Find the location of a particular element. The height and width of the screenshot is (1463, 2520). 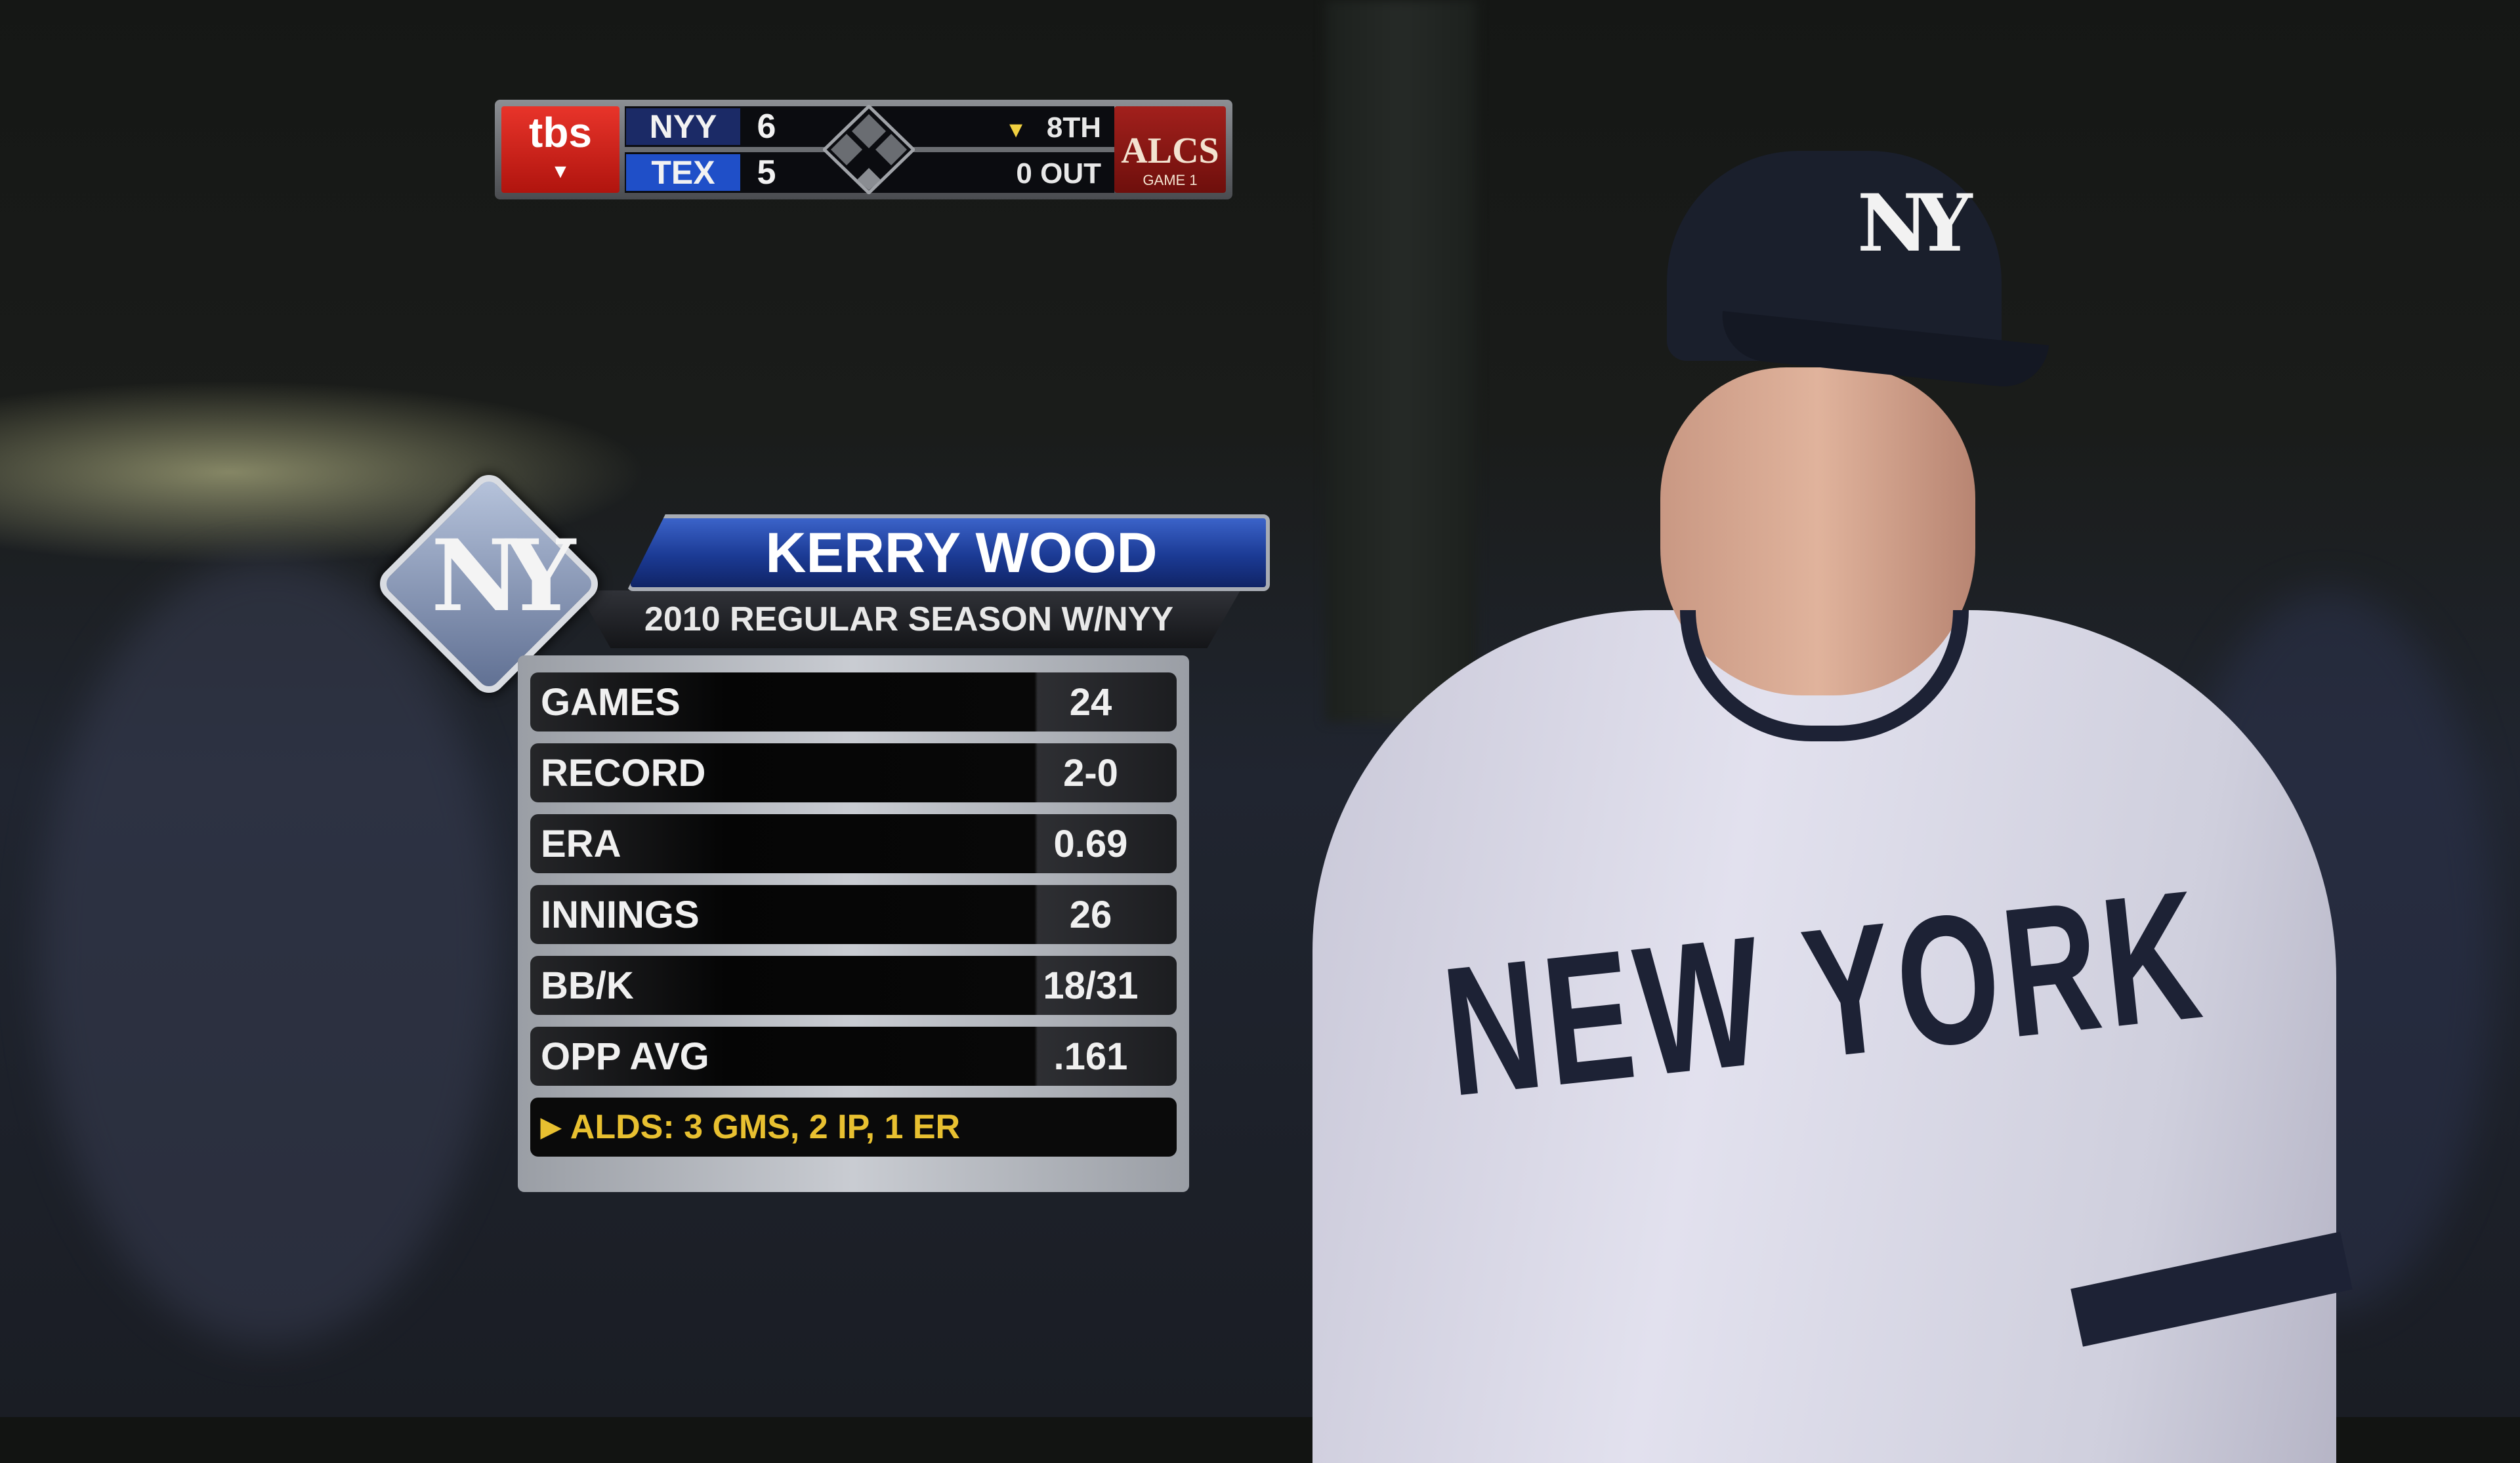

second-base-icon is located at coordinates (869, 131).